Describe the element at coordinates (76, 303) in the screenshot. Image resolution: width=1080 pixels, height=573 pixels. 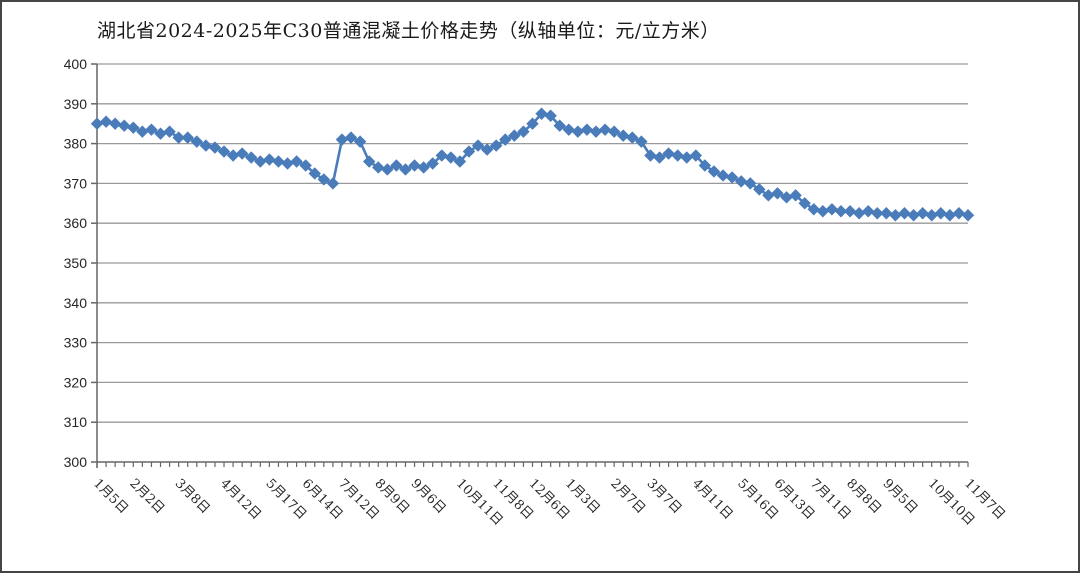
I see `y-tick-label: 340` at that location.